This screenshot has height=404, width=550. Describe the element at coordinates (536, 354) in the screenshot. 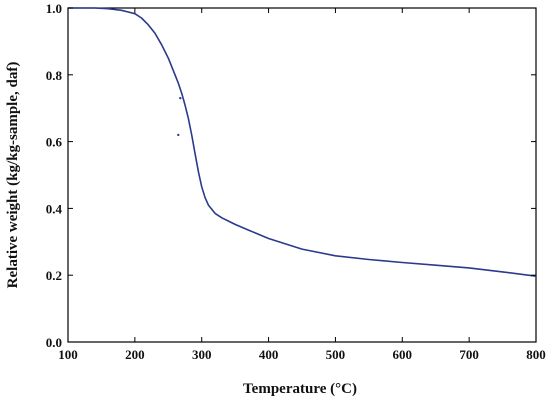

I see `x-tick-label: 800` at that location.